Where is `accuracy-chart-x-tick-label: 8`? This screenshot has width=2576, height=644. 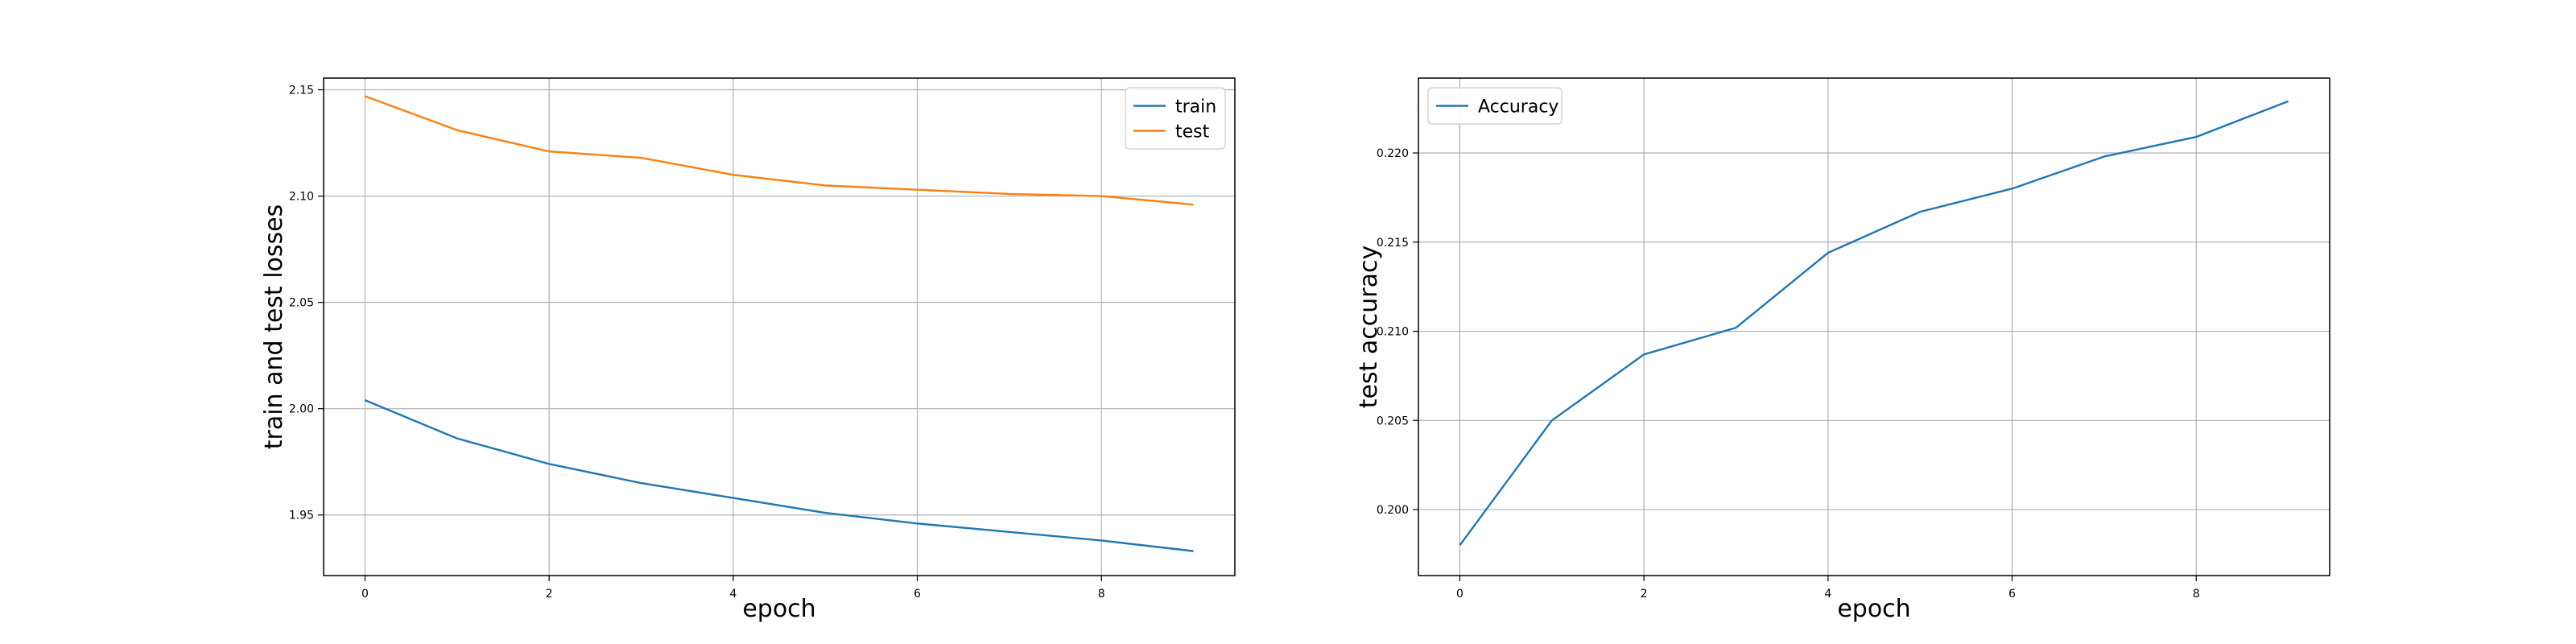 accuracy-chart-x-tick-label: 8 is located at coordinates (2196, 594).